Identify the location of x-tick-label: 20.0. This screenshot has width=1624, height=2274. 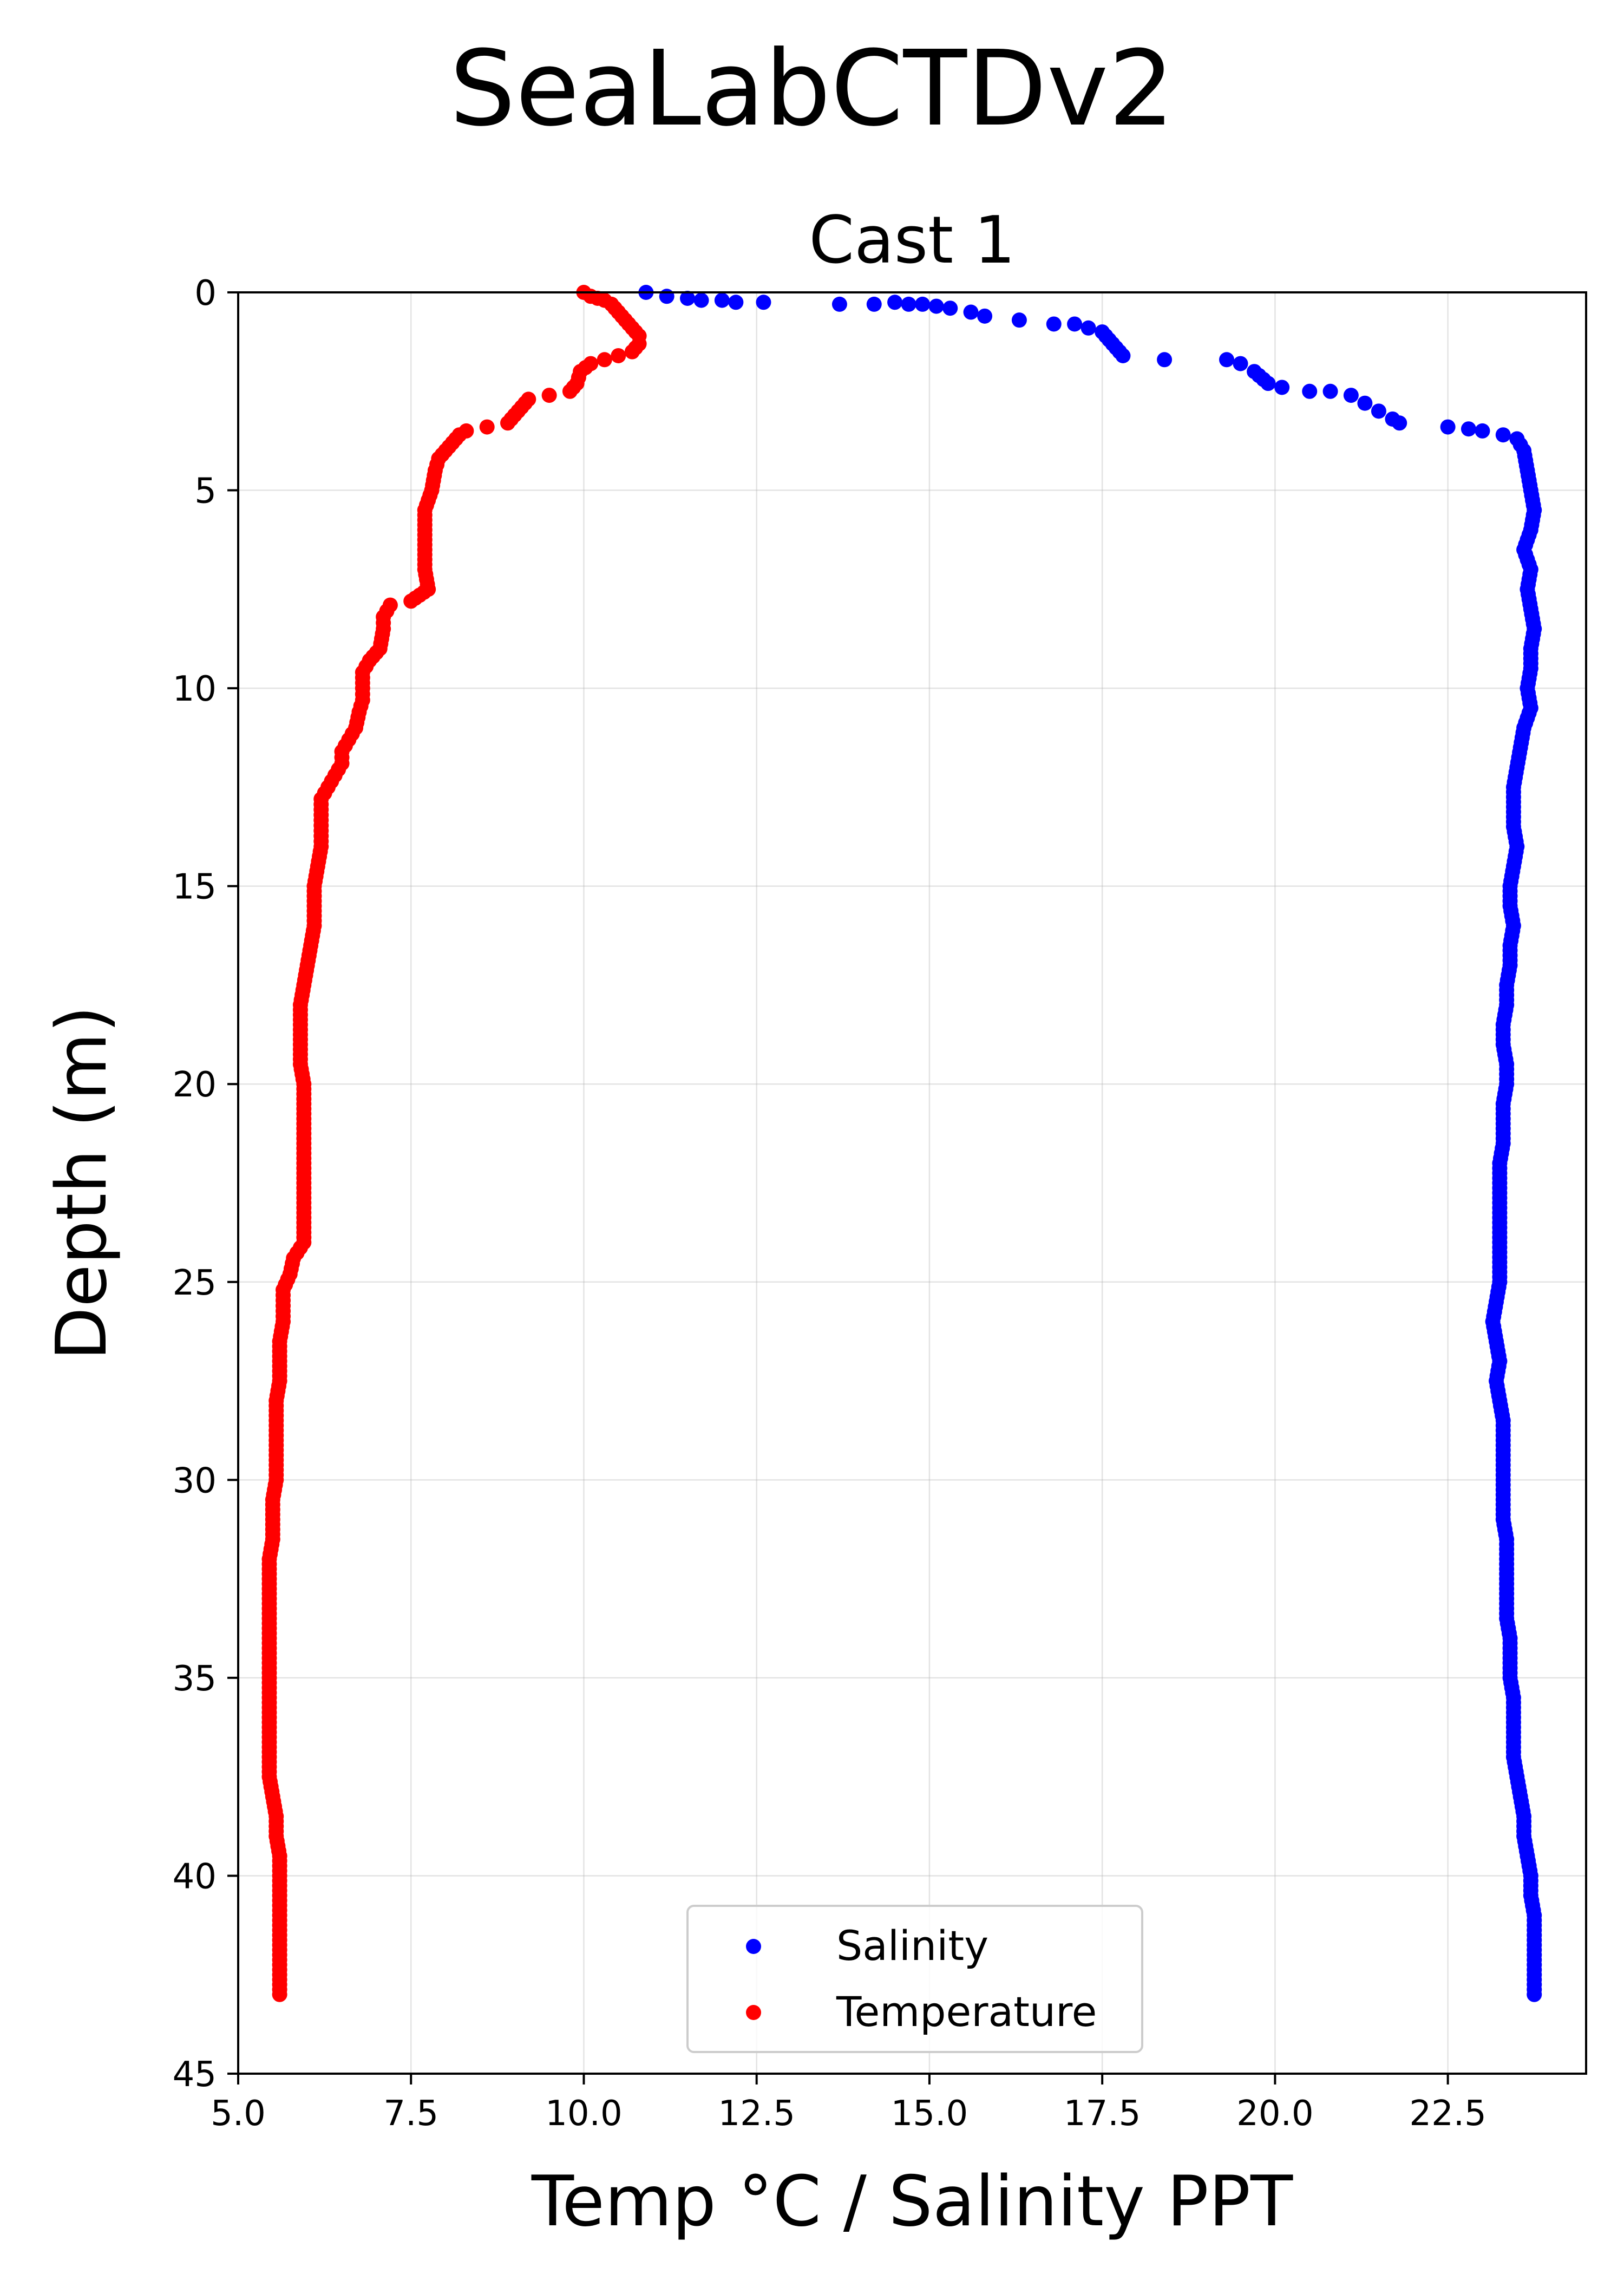
(1275, 2114).